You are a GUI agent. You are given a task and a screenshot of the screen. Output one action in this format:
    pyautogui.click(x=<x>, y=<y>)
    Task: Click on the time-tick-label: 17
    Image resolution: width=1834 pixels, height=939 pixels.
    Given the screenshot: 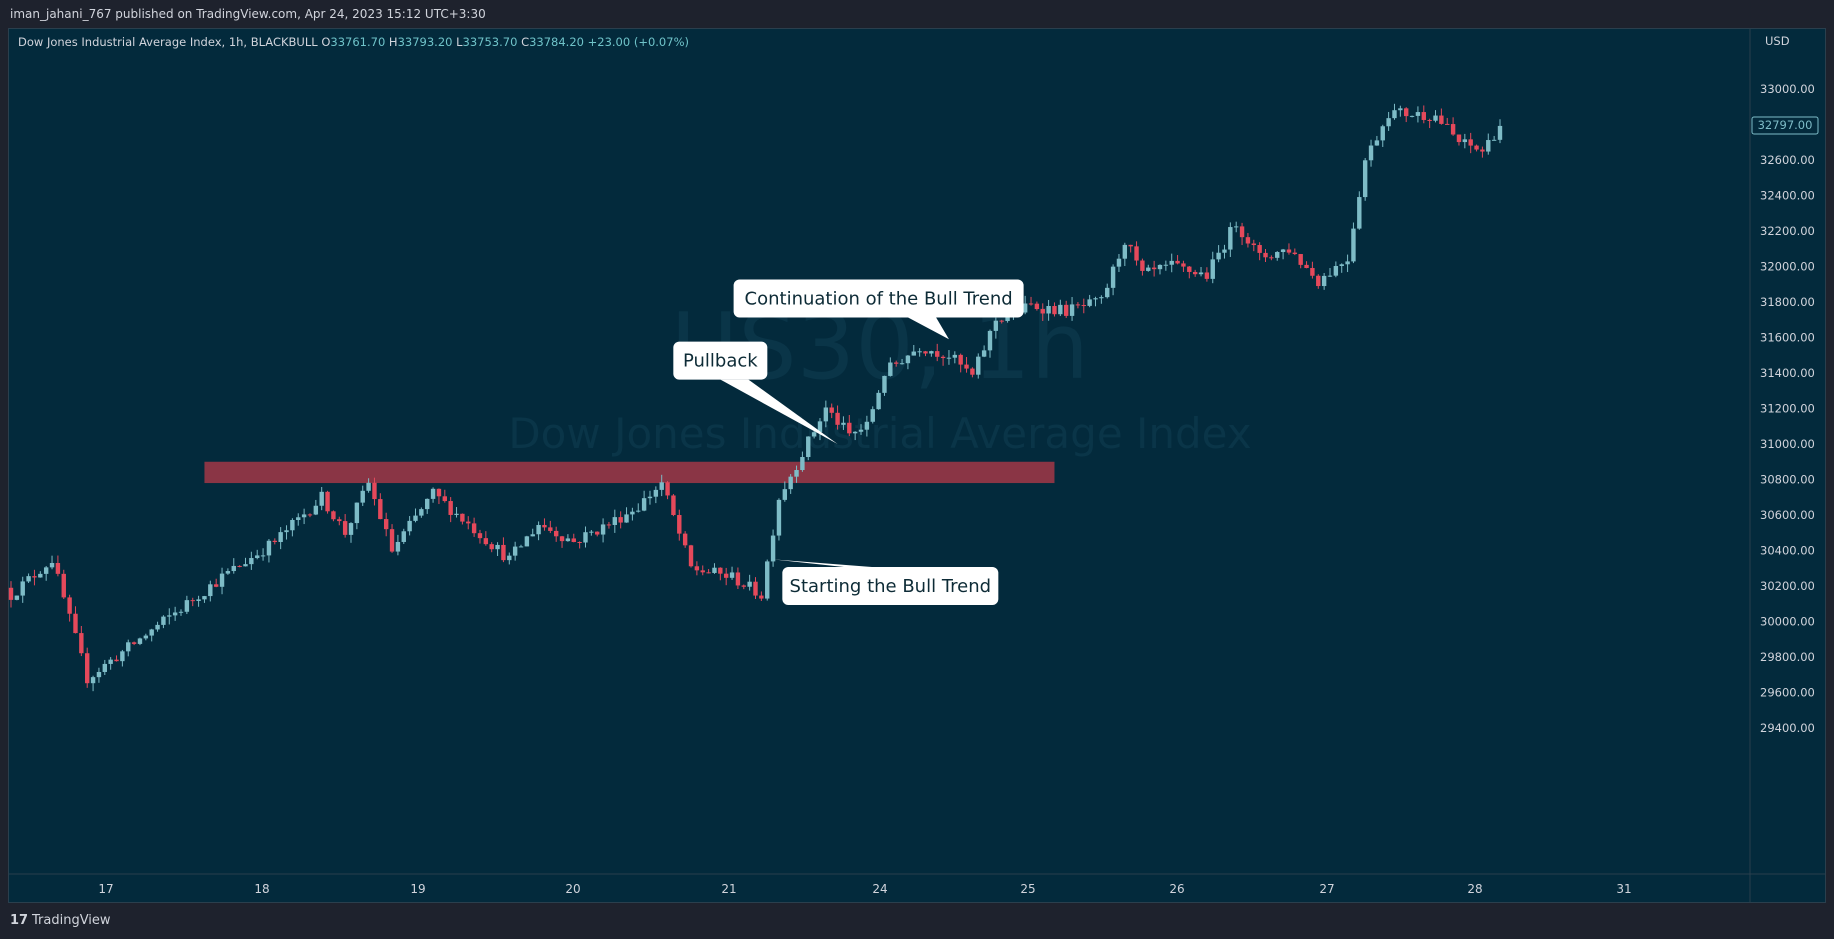 What is the action you would take?
    pyautogui.click(x=105, y=889)
    